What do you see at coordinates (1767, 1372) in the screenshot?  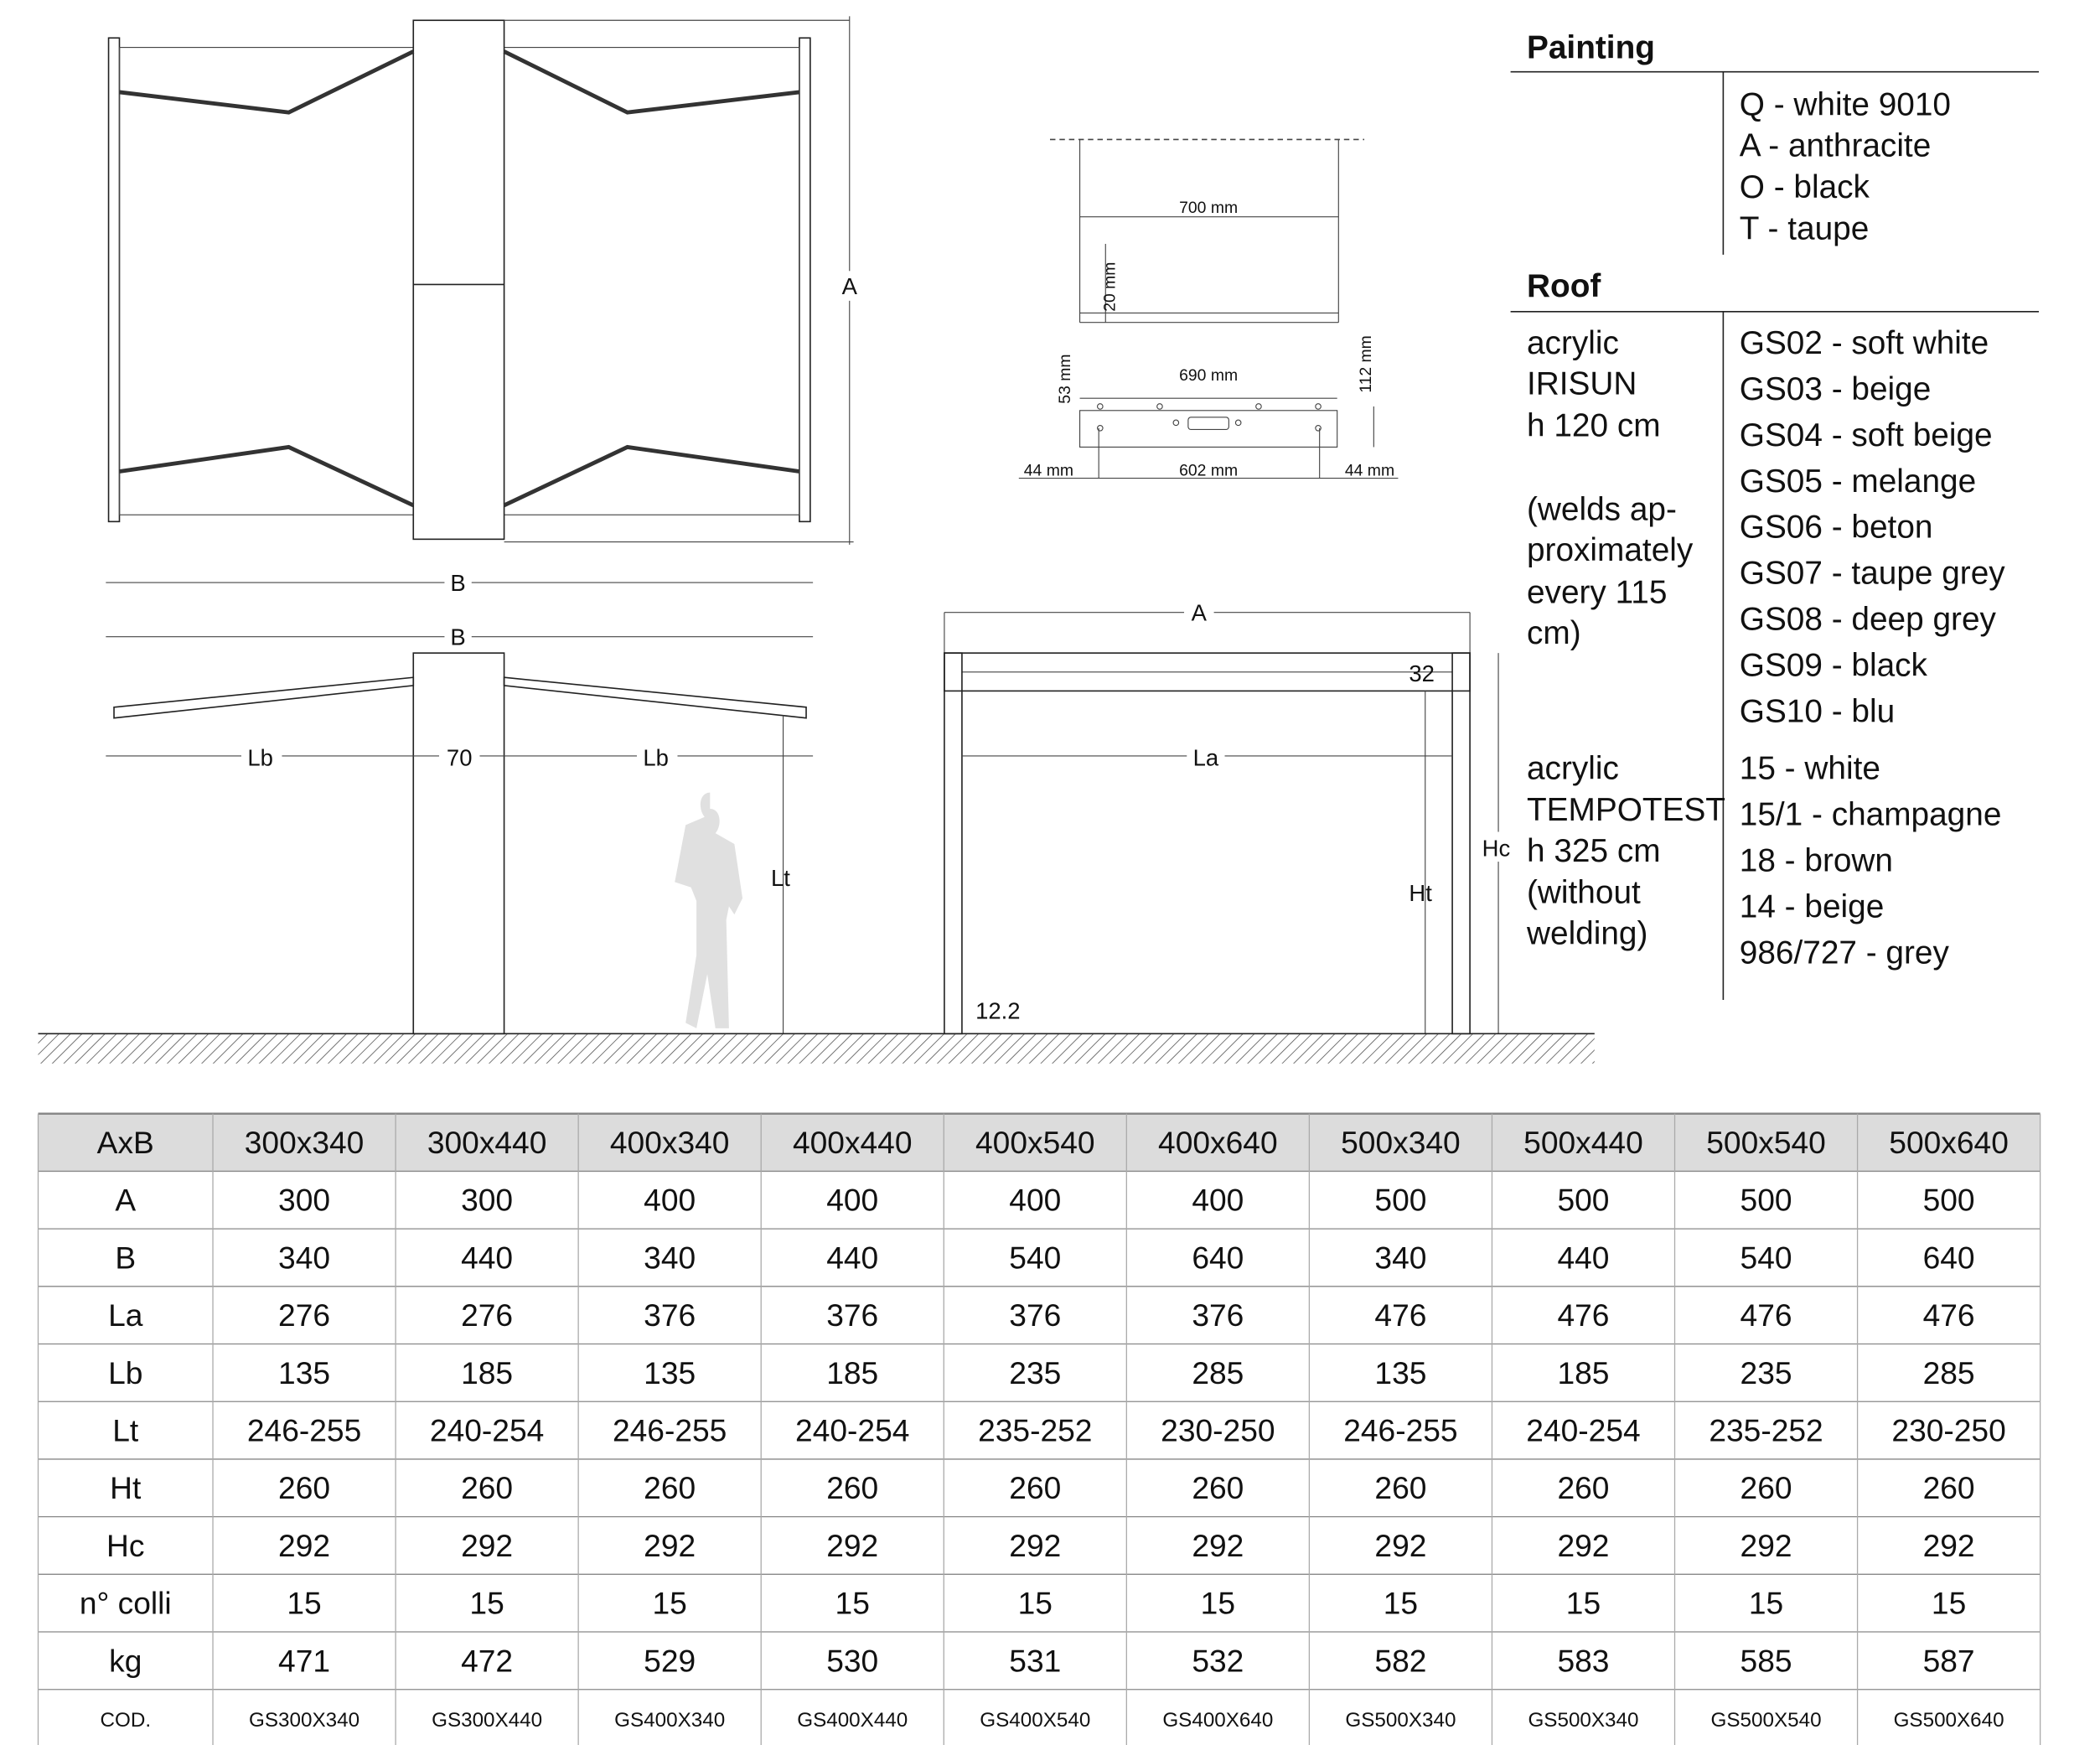 I see `table-cell: 235` at bounding box center [1767, 1372].